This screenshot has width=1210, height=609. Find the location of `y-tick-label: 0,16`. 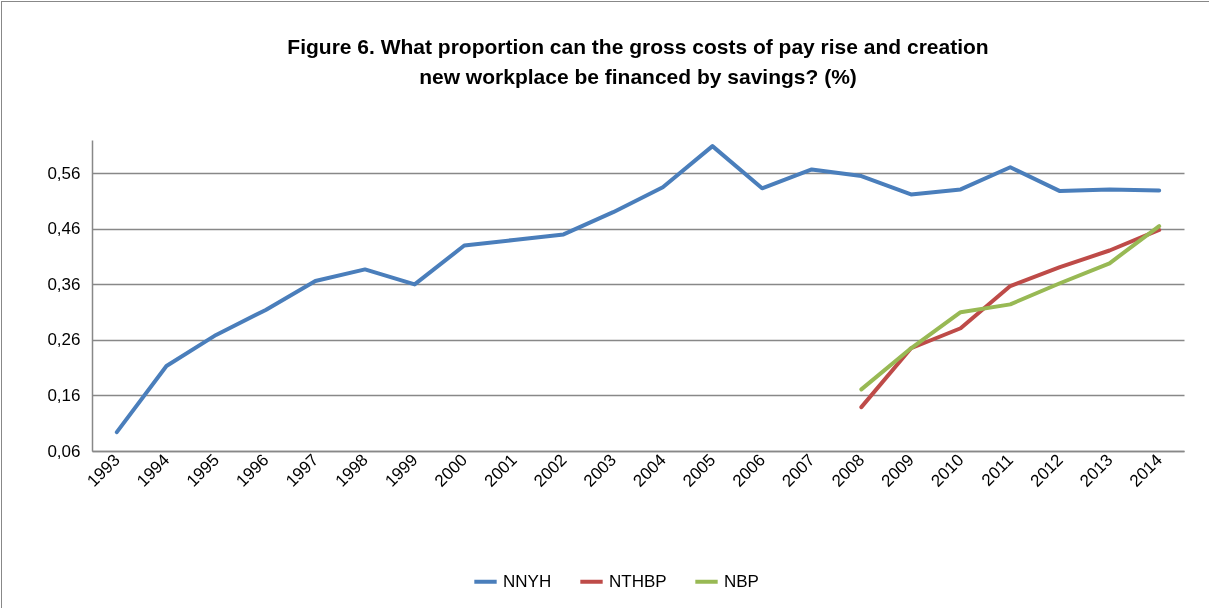

y-tick-label: 0,16 is located at coordinates (64, 395).